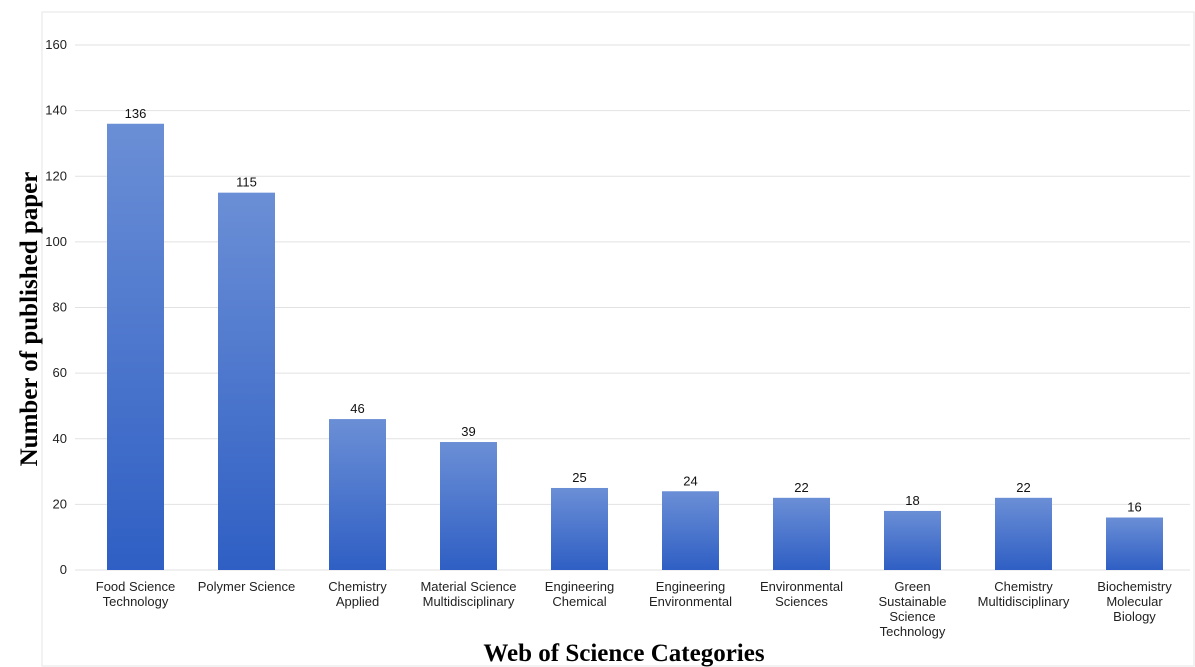  I want to click on y-tick-label: 140, so click(56, 110).